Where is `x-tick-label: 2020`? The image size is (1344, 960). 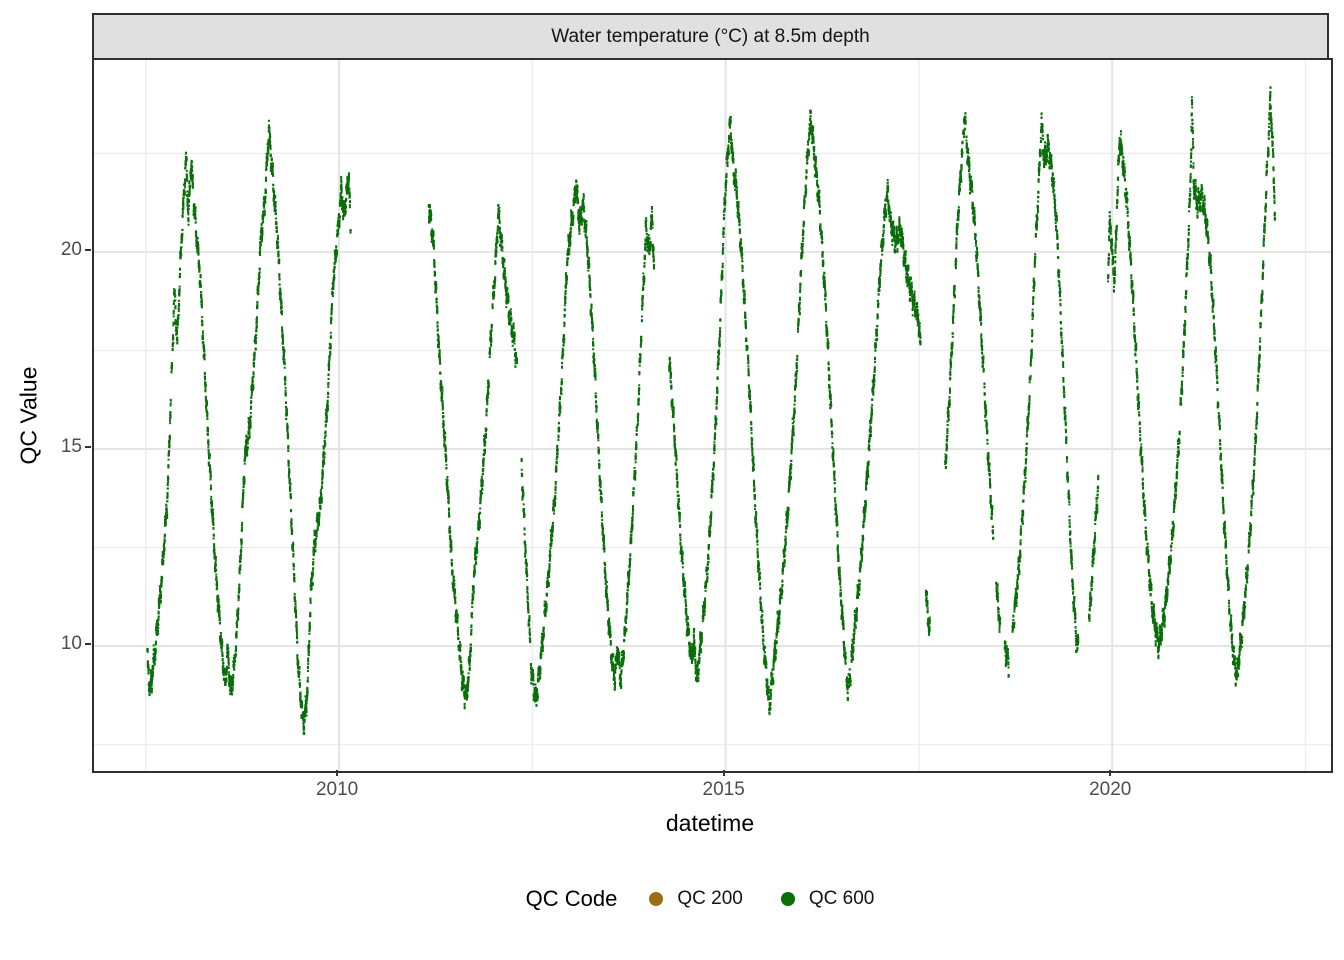 x-tick-label: 2020 is located at coordinates (1110, 789).